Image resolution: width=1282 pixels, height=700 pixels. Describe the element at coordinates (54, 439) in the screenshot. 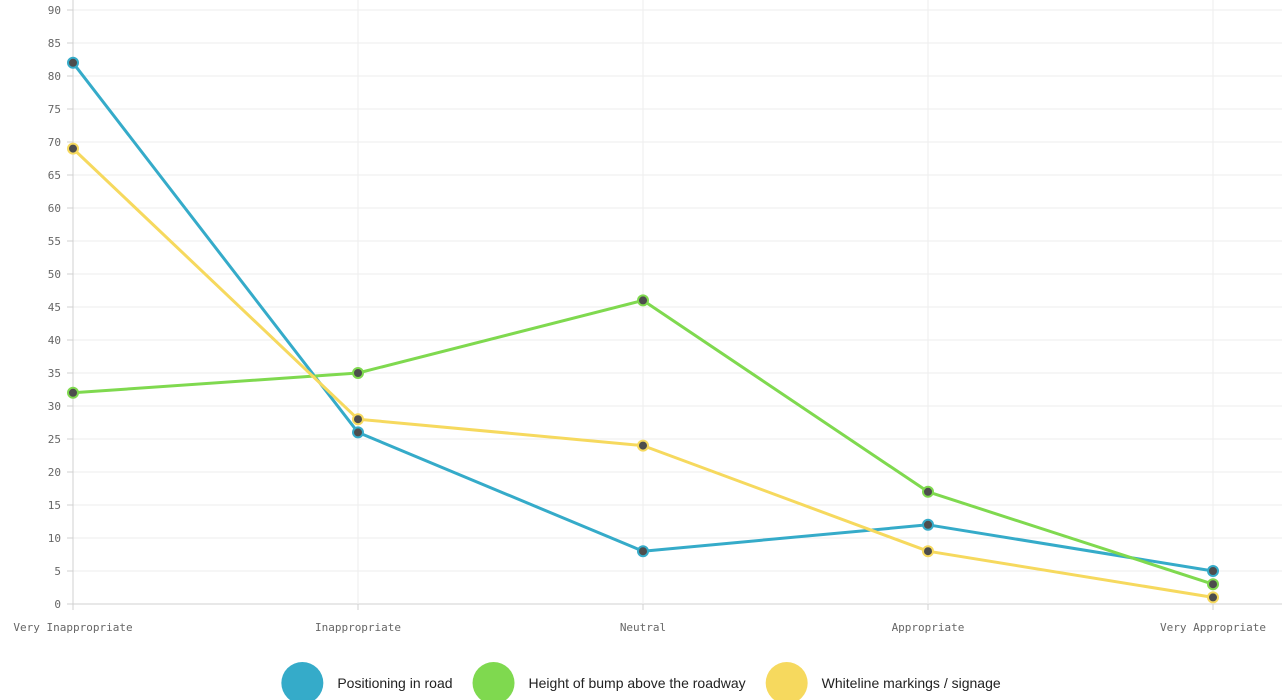

I see `y-tick-label: 25` at that location.